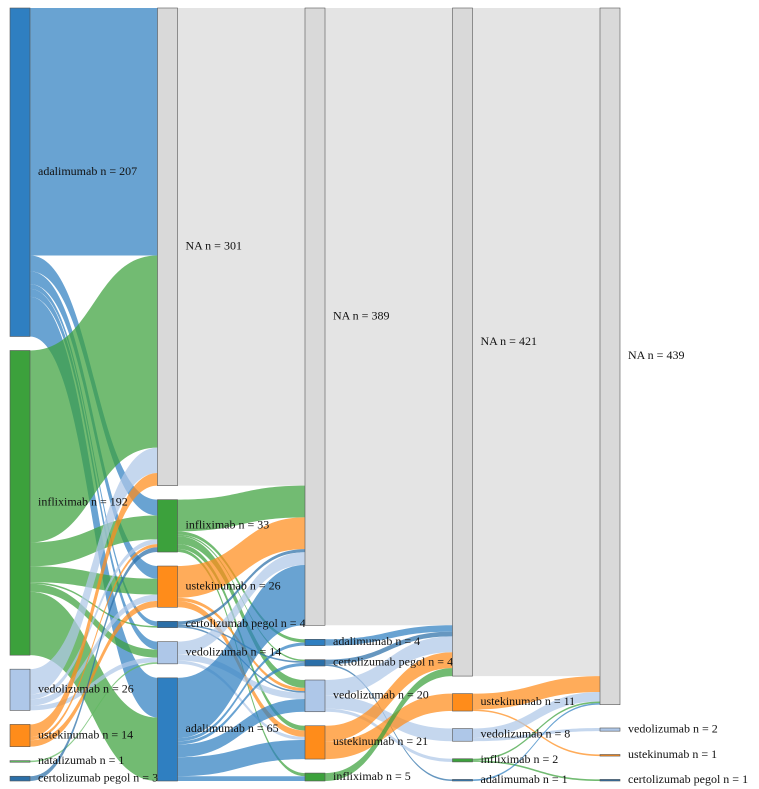  Describe the element at coordinates (520, 759) in the screenshot. I see `node-label: infliximab n = 2` at that location.